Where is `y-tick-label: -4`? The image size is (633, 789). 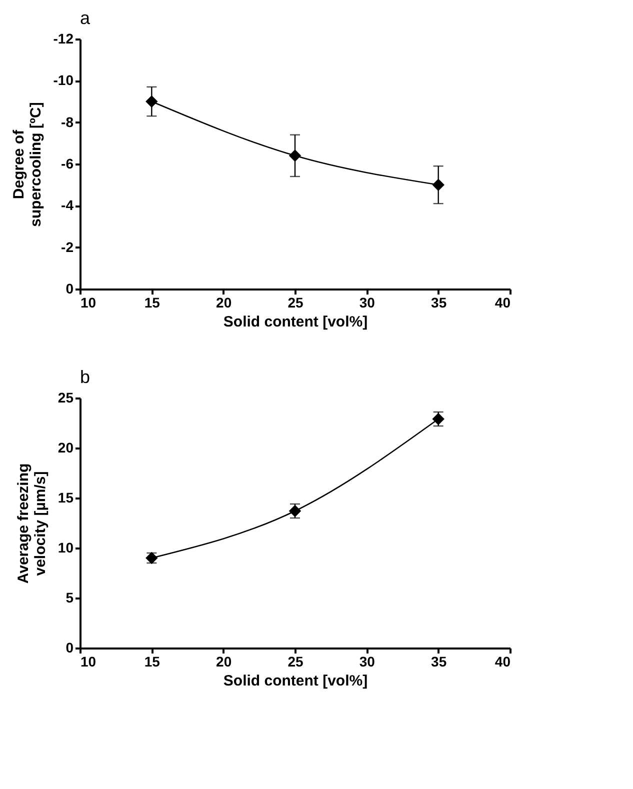 y-tick-label: -4 is located at coordinates (67, 205).